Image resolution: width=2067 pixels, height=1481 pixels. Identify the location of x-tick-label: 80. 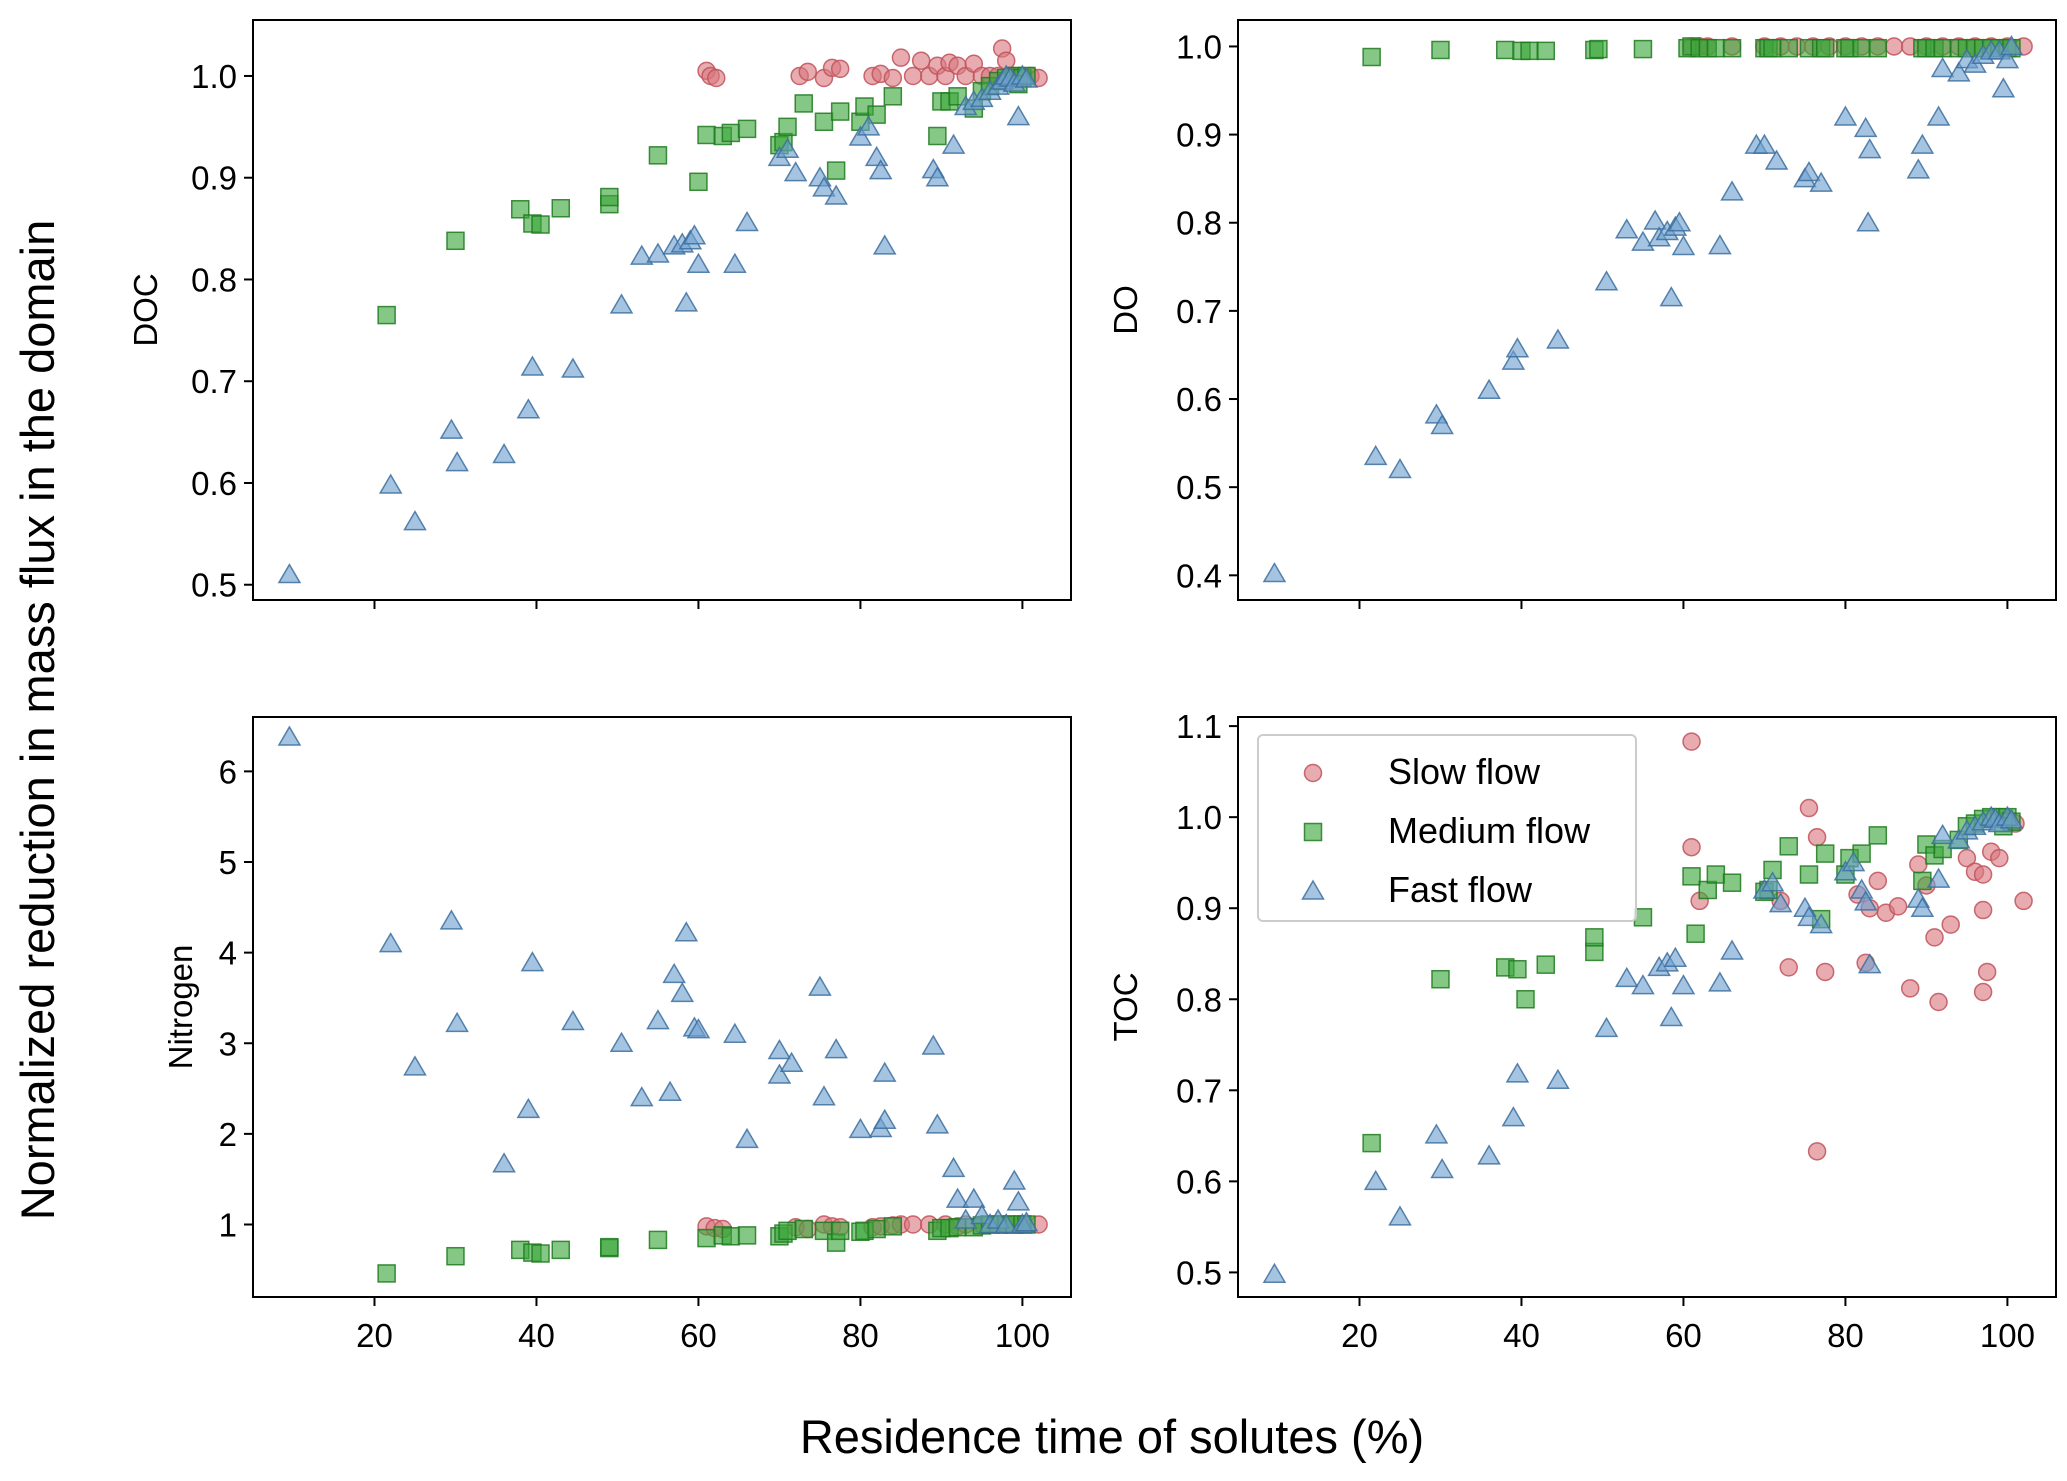
(1845, 1335).